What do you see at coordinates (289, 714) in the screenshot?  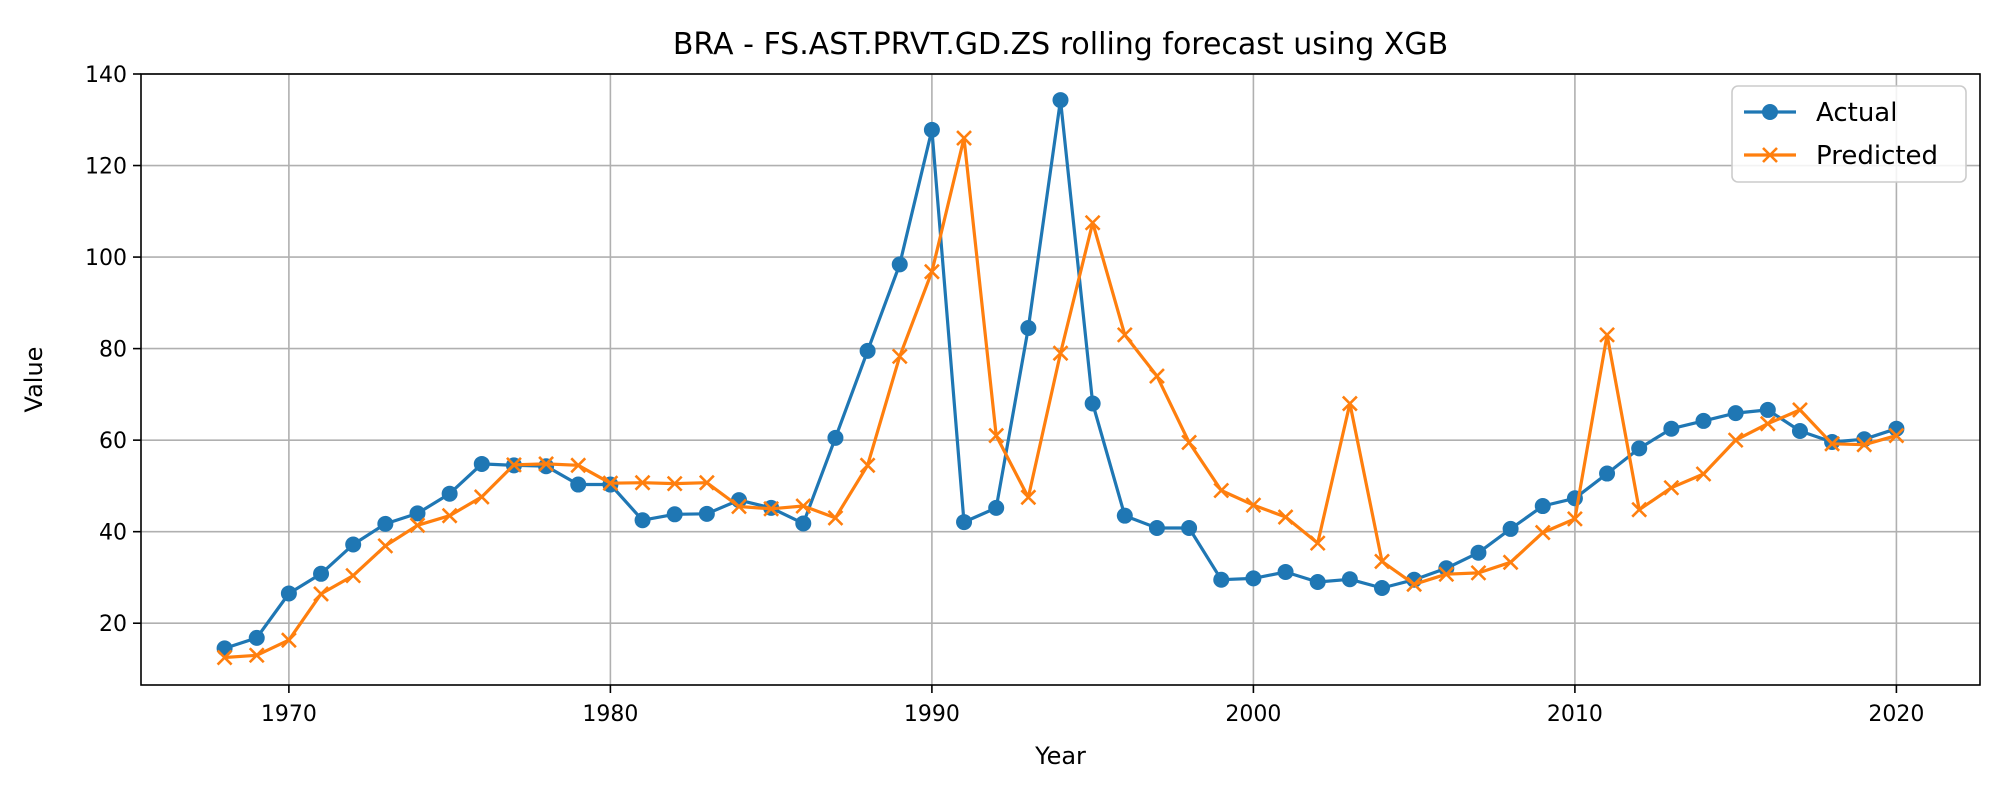 I see `x-tick-label: 1970` at bounding box center [289, 714].